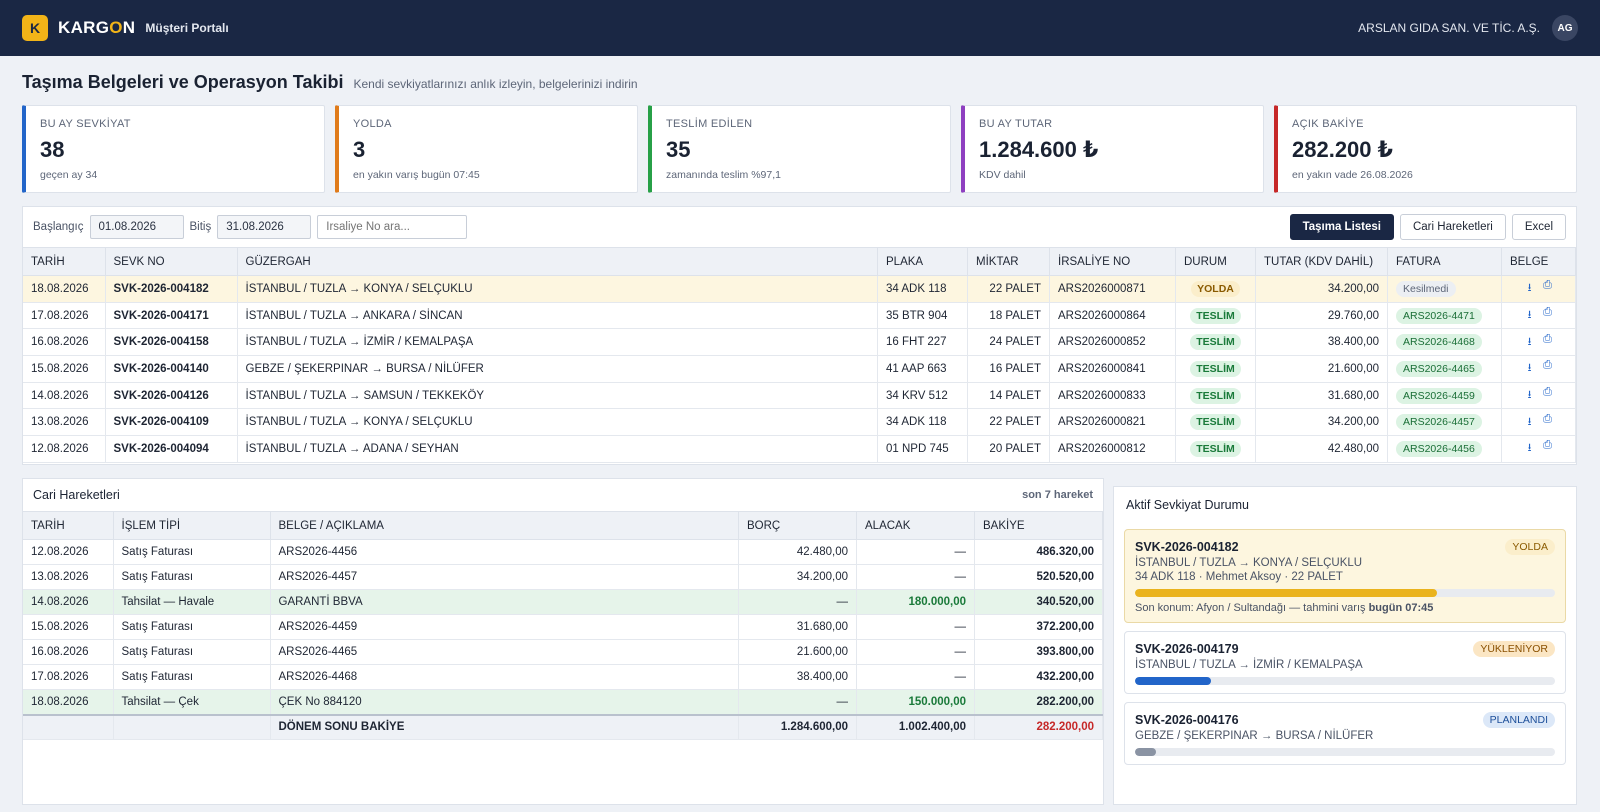 The width and height of the screenshot is (1600, 812). I want to click on shipment-amount: 38.400,00, so click(1321, 342).